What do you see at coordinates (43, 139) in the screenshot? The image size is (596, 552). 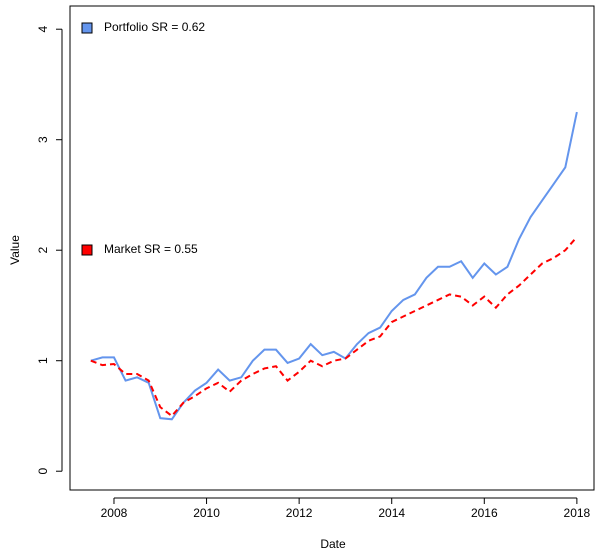 I see `y-tick-label: 3` at bounding box center [43, 139].